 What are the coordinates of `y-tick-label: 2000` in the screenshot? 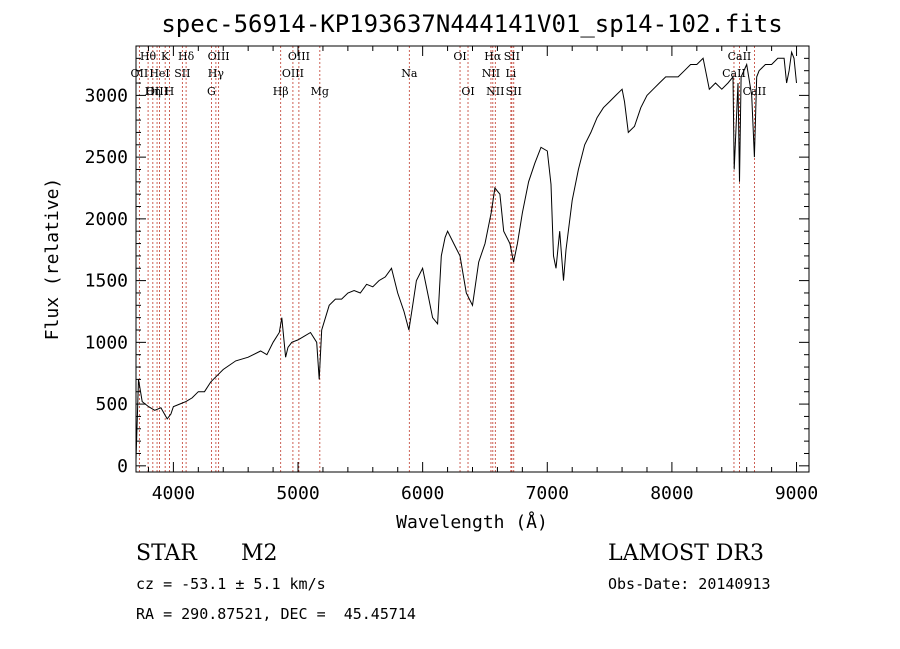 It's located at (106, 219).